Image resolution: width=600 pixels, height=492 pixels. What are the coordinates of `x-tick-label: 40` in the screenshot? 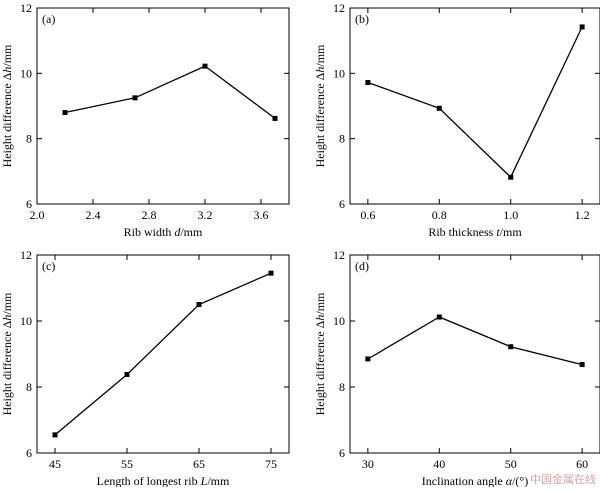 It's located at (439, 464).